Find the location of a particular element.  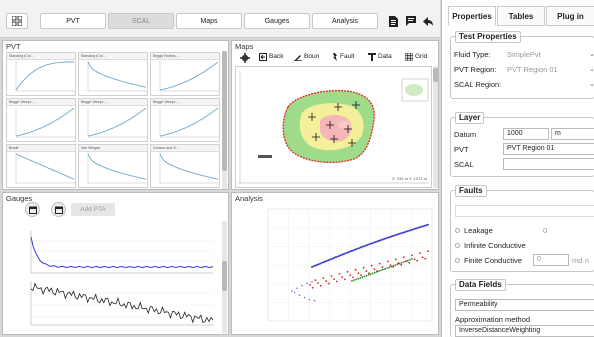

document-icon is located at coordinates (393, 21).